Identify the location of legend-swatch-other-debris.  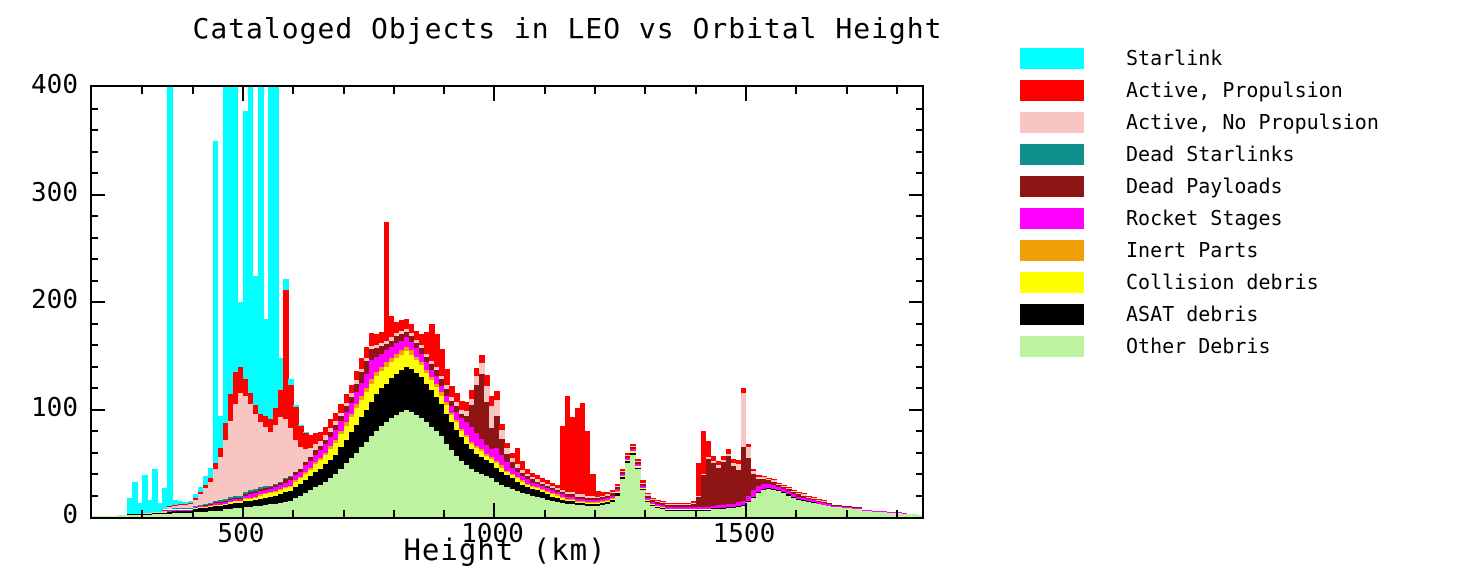
(1052, 346).